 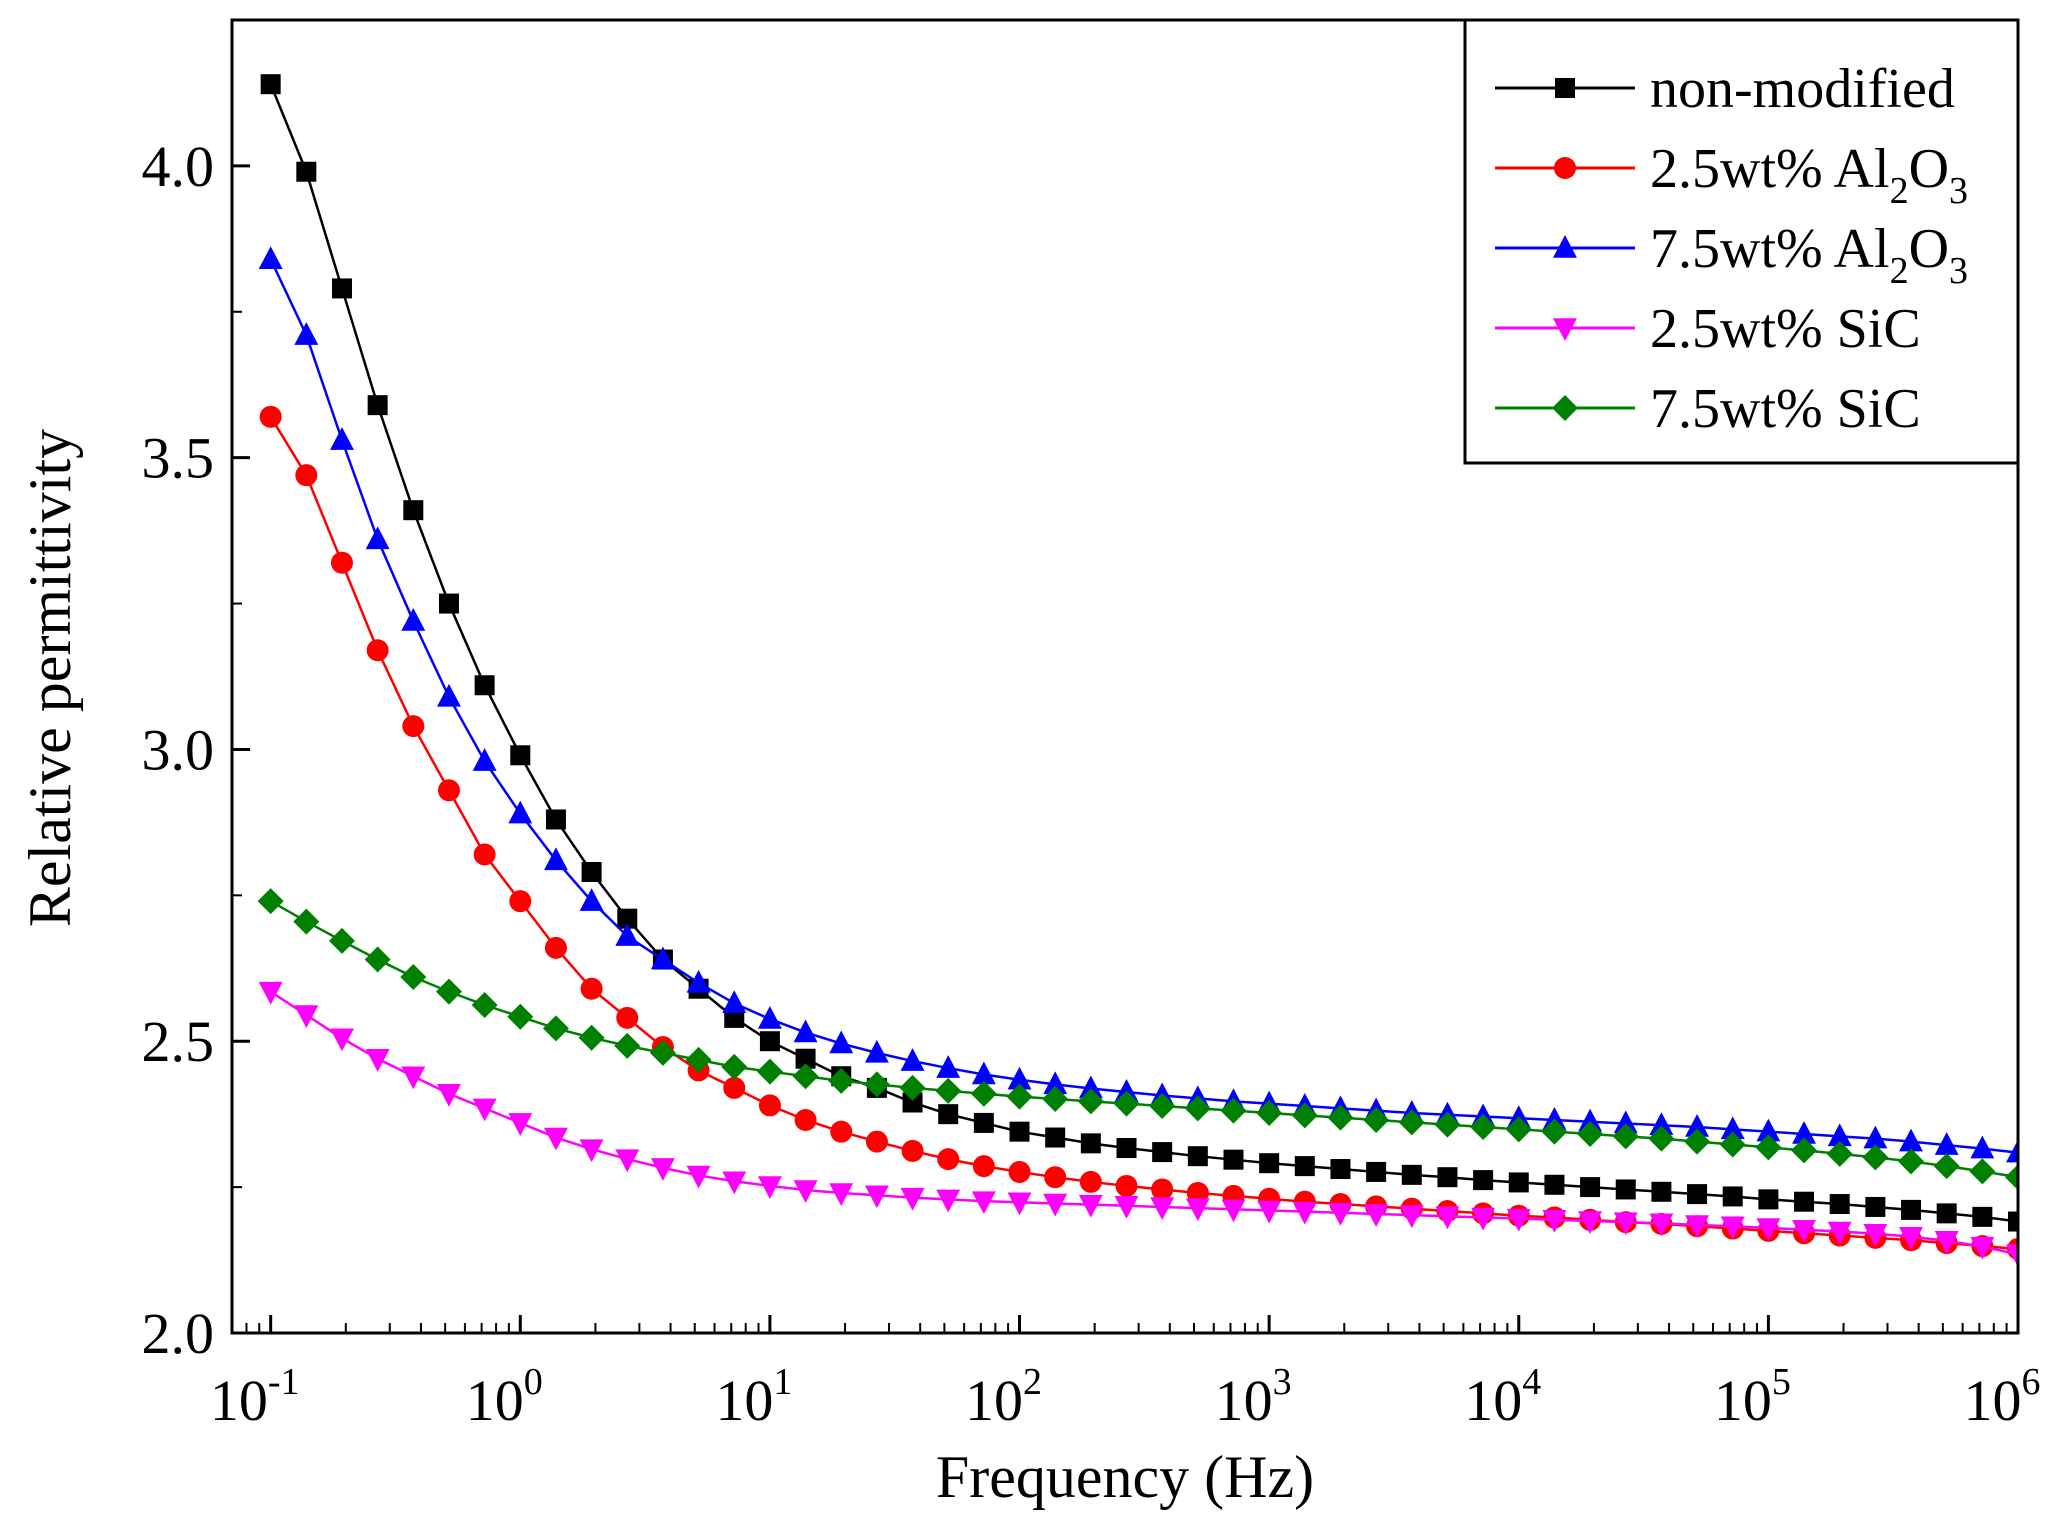 I want to click on y-tick-label: 3.5, so click(x=178, y=458).